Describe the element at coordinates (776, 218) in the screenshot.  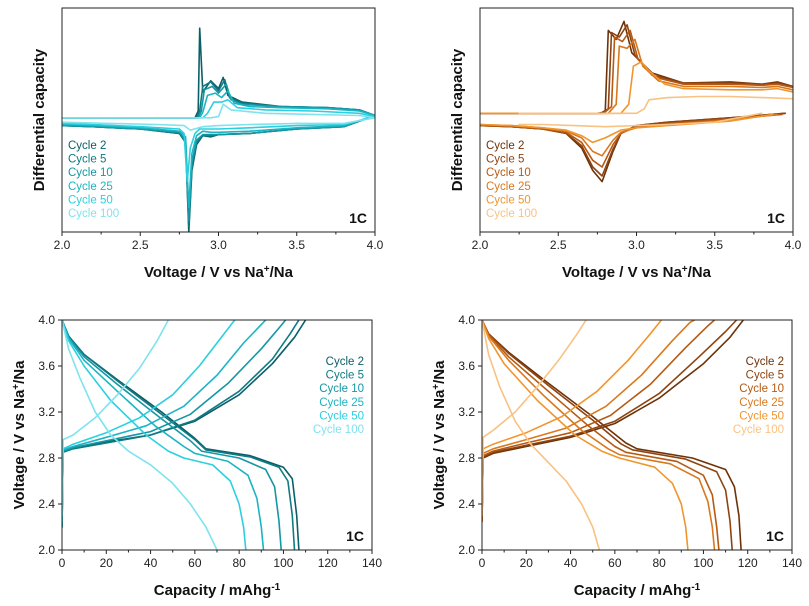
I see `rate-label: 1C` at that location.